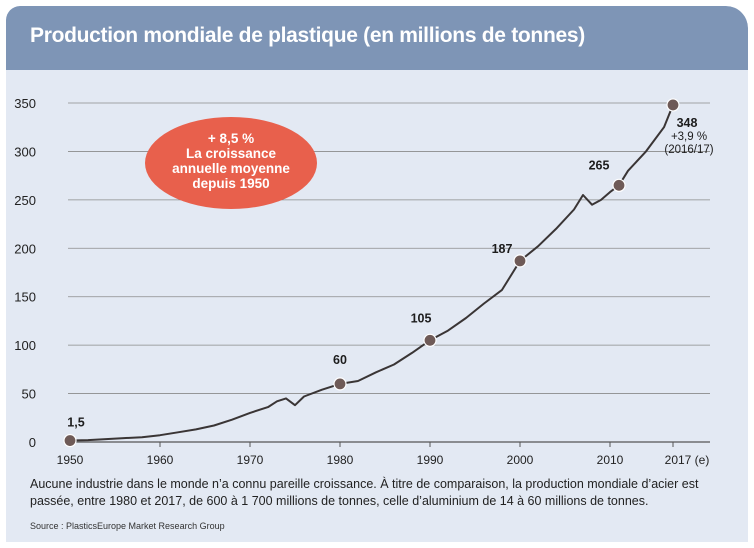 Image resolution: width=754 pixels, height=548 pixels. What do you see at coordinates (32, 442) in the screenshot?
I see `y-tick-label: 0` at bounding box center [32, 442].